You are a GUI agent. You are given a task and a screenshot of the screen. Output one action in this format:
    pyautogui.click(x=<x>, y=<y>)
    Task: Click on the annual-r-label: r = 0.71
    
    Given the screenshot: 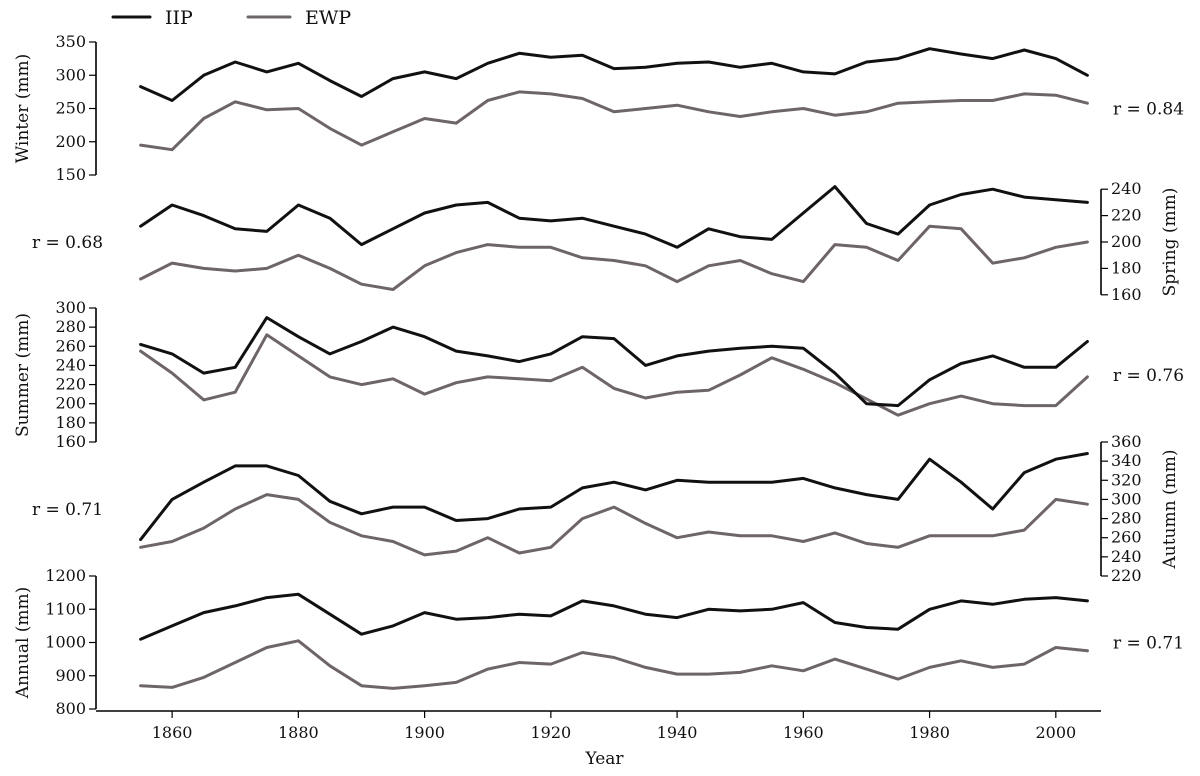 What is the action you would take?
    pyautogui.click(x=1148, y=644)
    